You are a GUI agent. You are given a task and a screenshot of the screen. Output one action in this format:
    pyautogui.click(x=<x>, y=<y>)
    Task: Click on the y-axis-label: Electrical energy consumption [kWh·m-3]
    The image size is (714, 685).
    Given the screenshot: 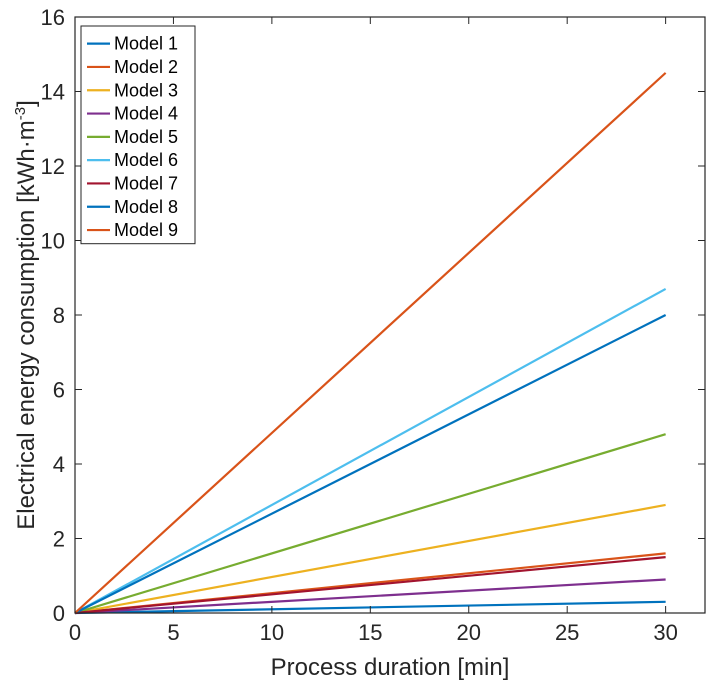 What is the action you would take?
    pyautogui.click(x=26, y=315)
    